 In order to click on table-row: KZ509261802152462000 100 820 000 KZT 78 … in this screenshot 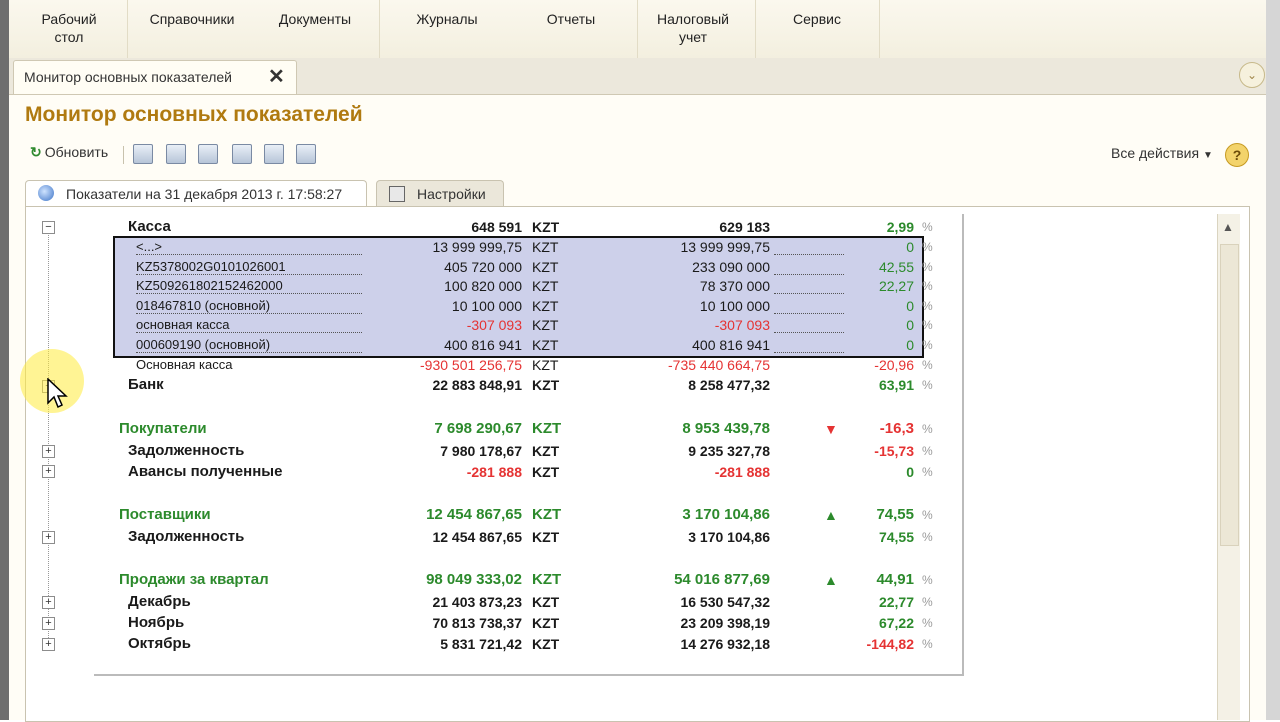, I will do `click(640, 286)`.